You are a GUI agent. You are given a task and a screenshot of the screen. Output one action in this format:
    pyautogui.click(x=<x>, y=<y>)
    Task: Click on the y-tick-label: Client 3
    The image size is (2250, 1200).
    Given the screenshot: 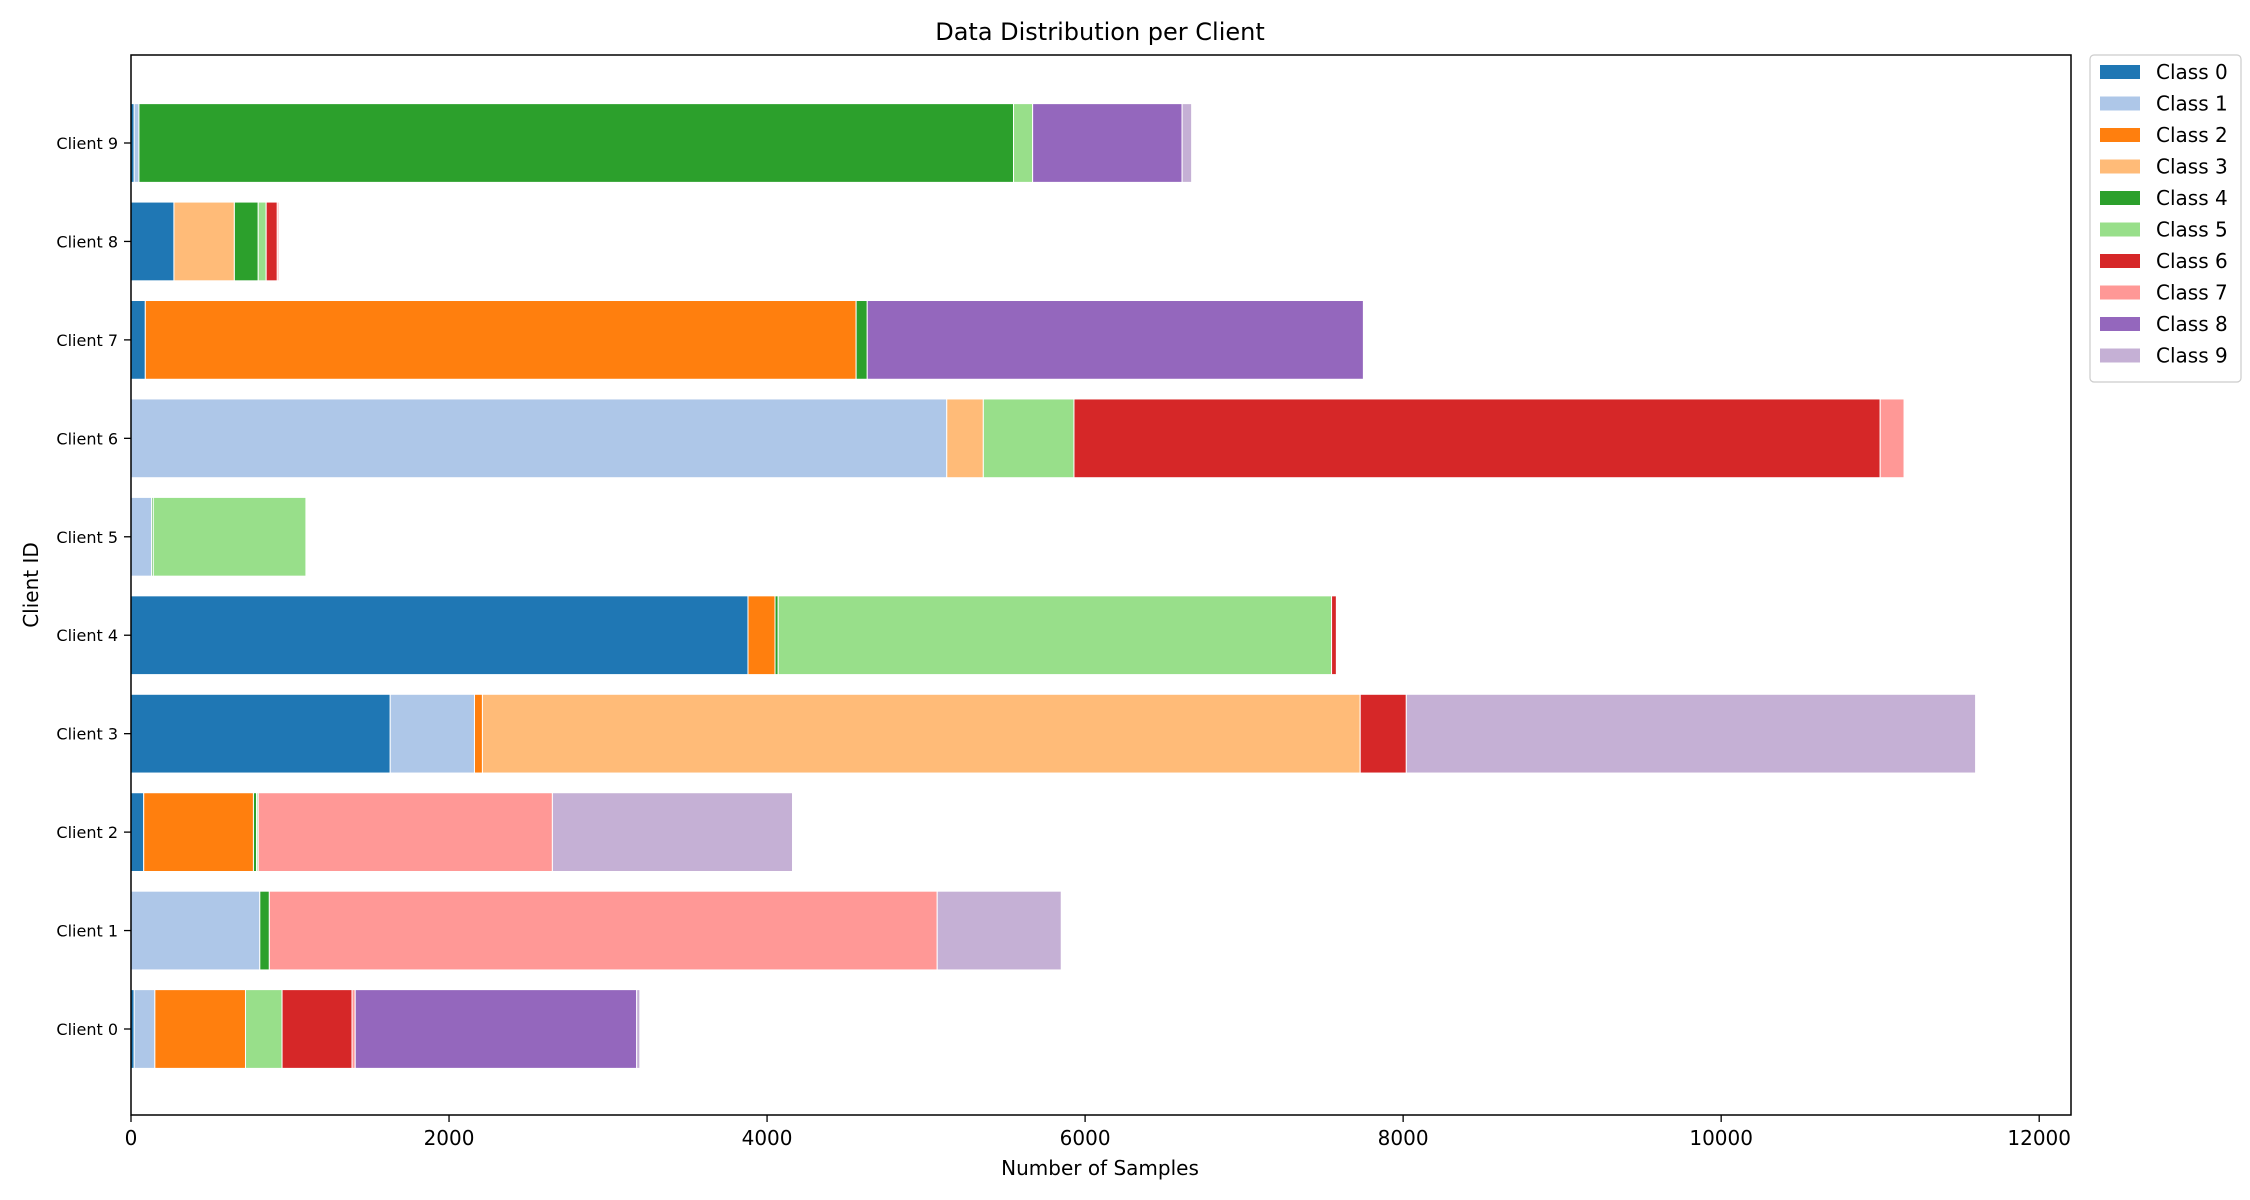 What is the action you would take?
    pyautogui.click(x=87, y=734)
    